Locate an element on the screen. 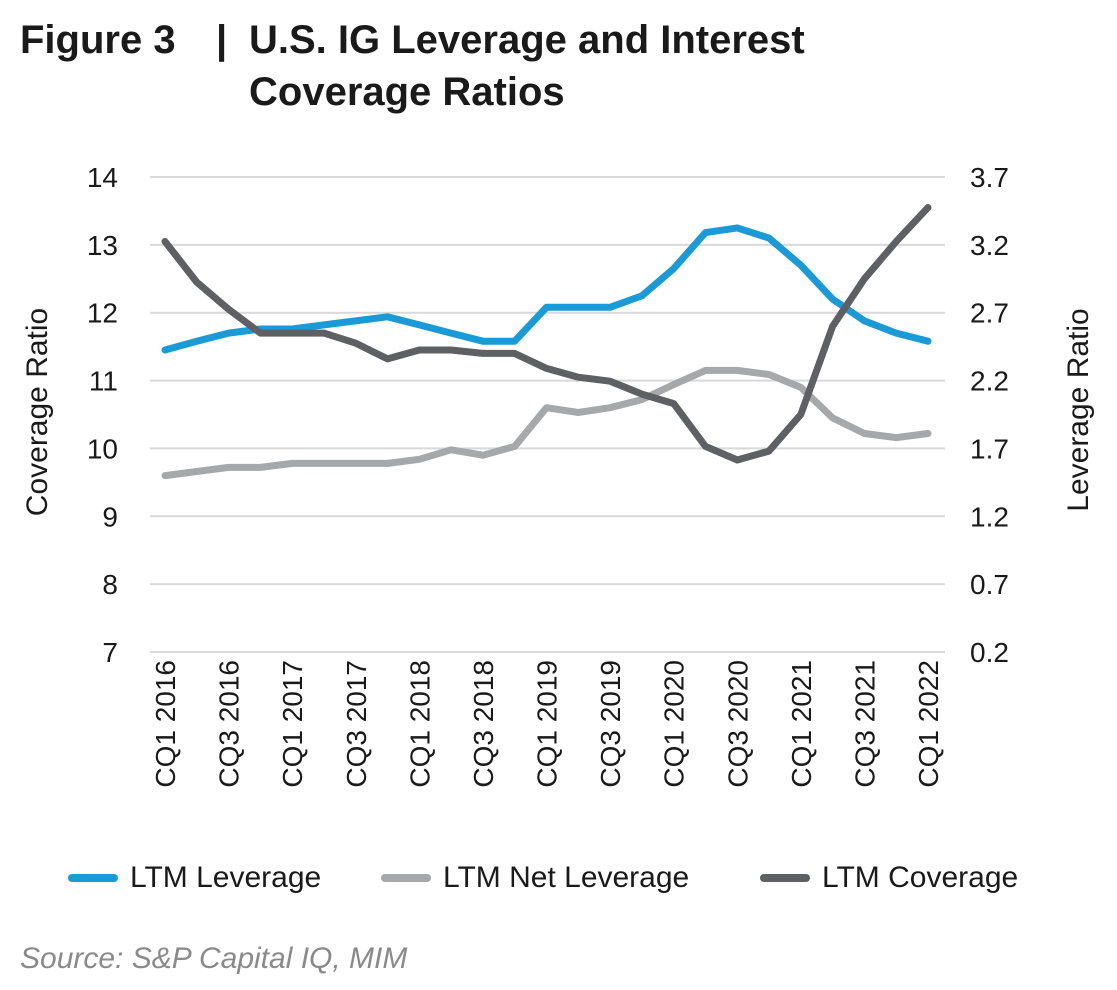  legend-label-ltm-net-leverage: LTM Net Leverage is located at coordinates (566, 877).